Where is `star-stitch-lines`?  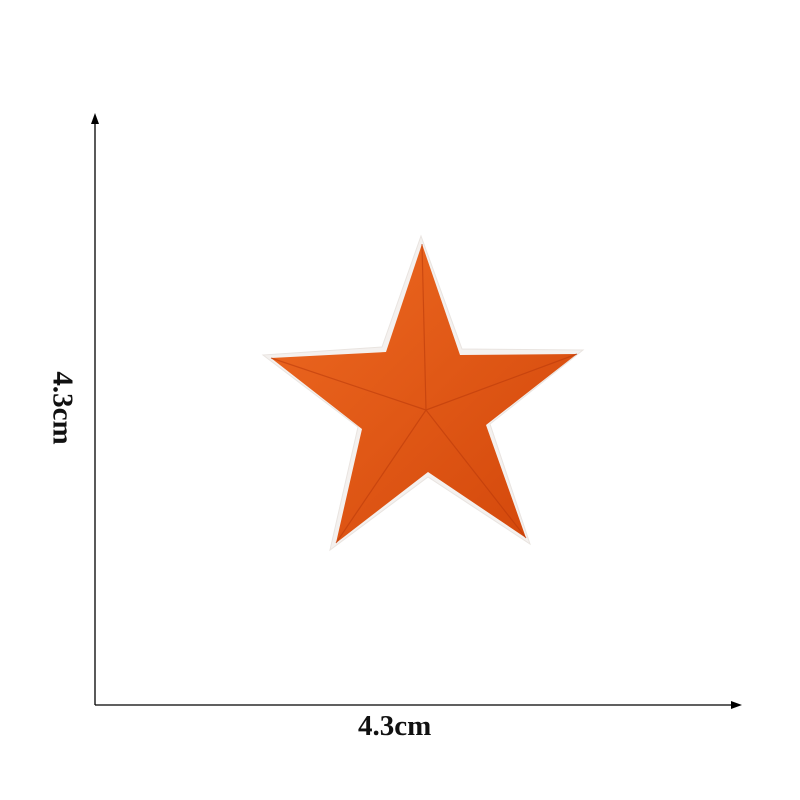 star-stitch-lines is located at coordinates (424, 393).